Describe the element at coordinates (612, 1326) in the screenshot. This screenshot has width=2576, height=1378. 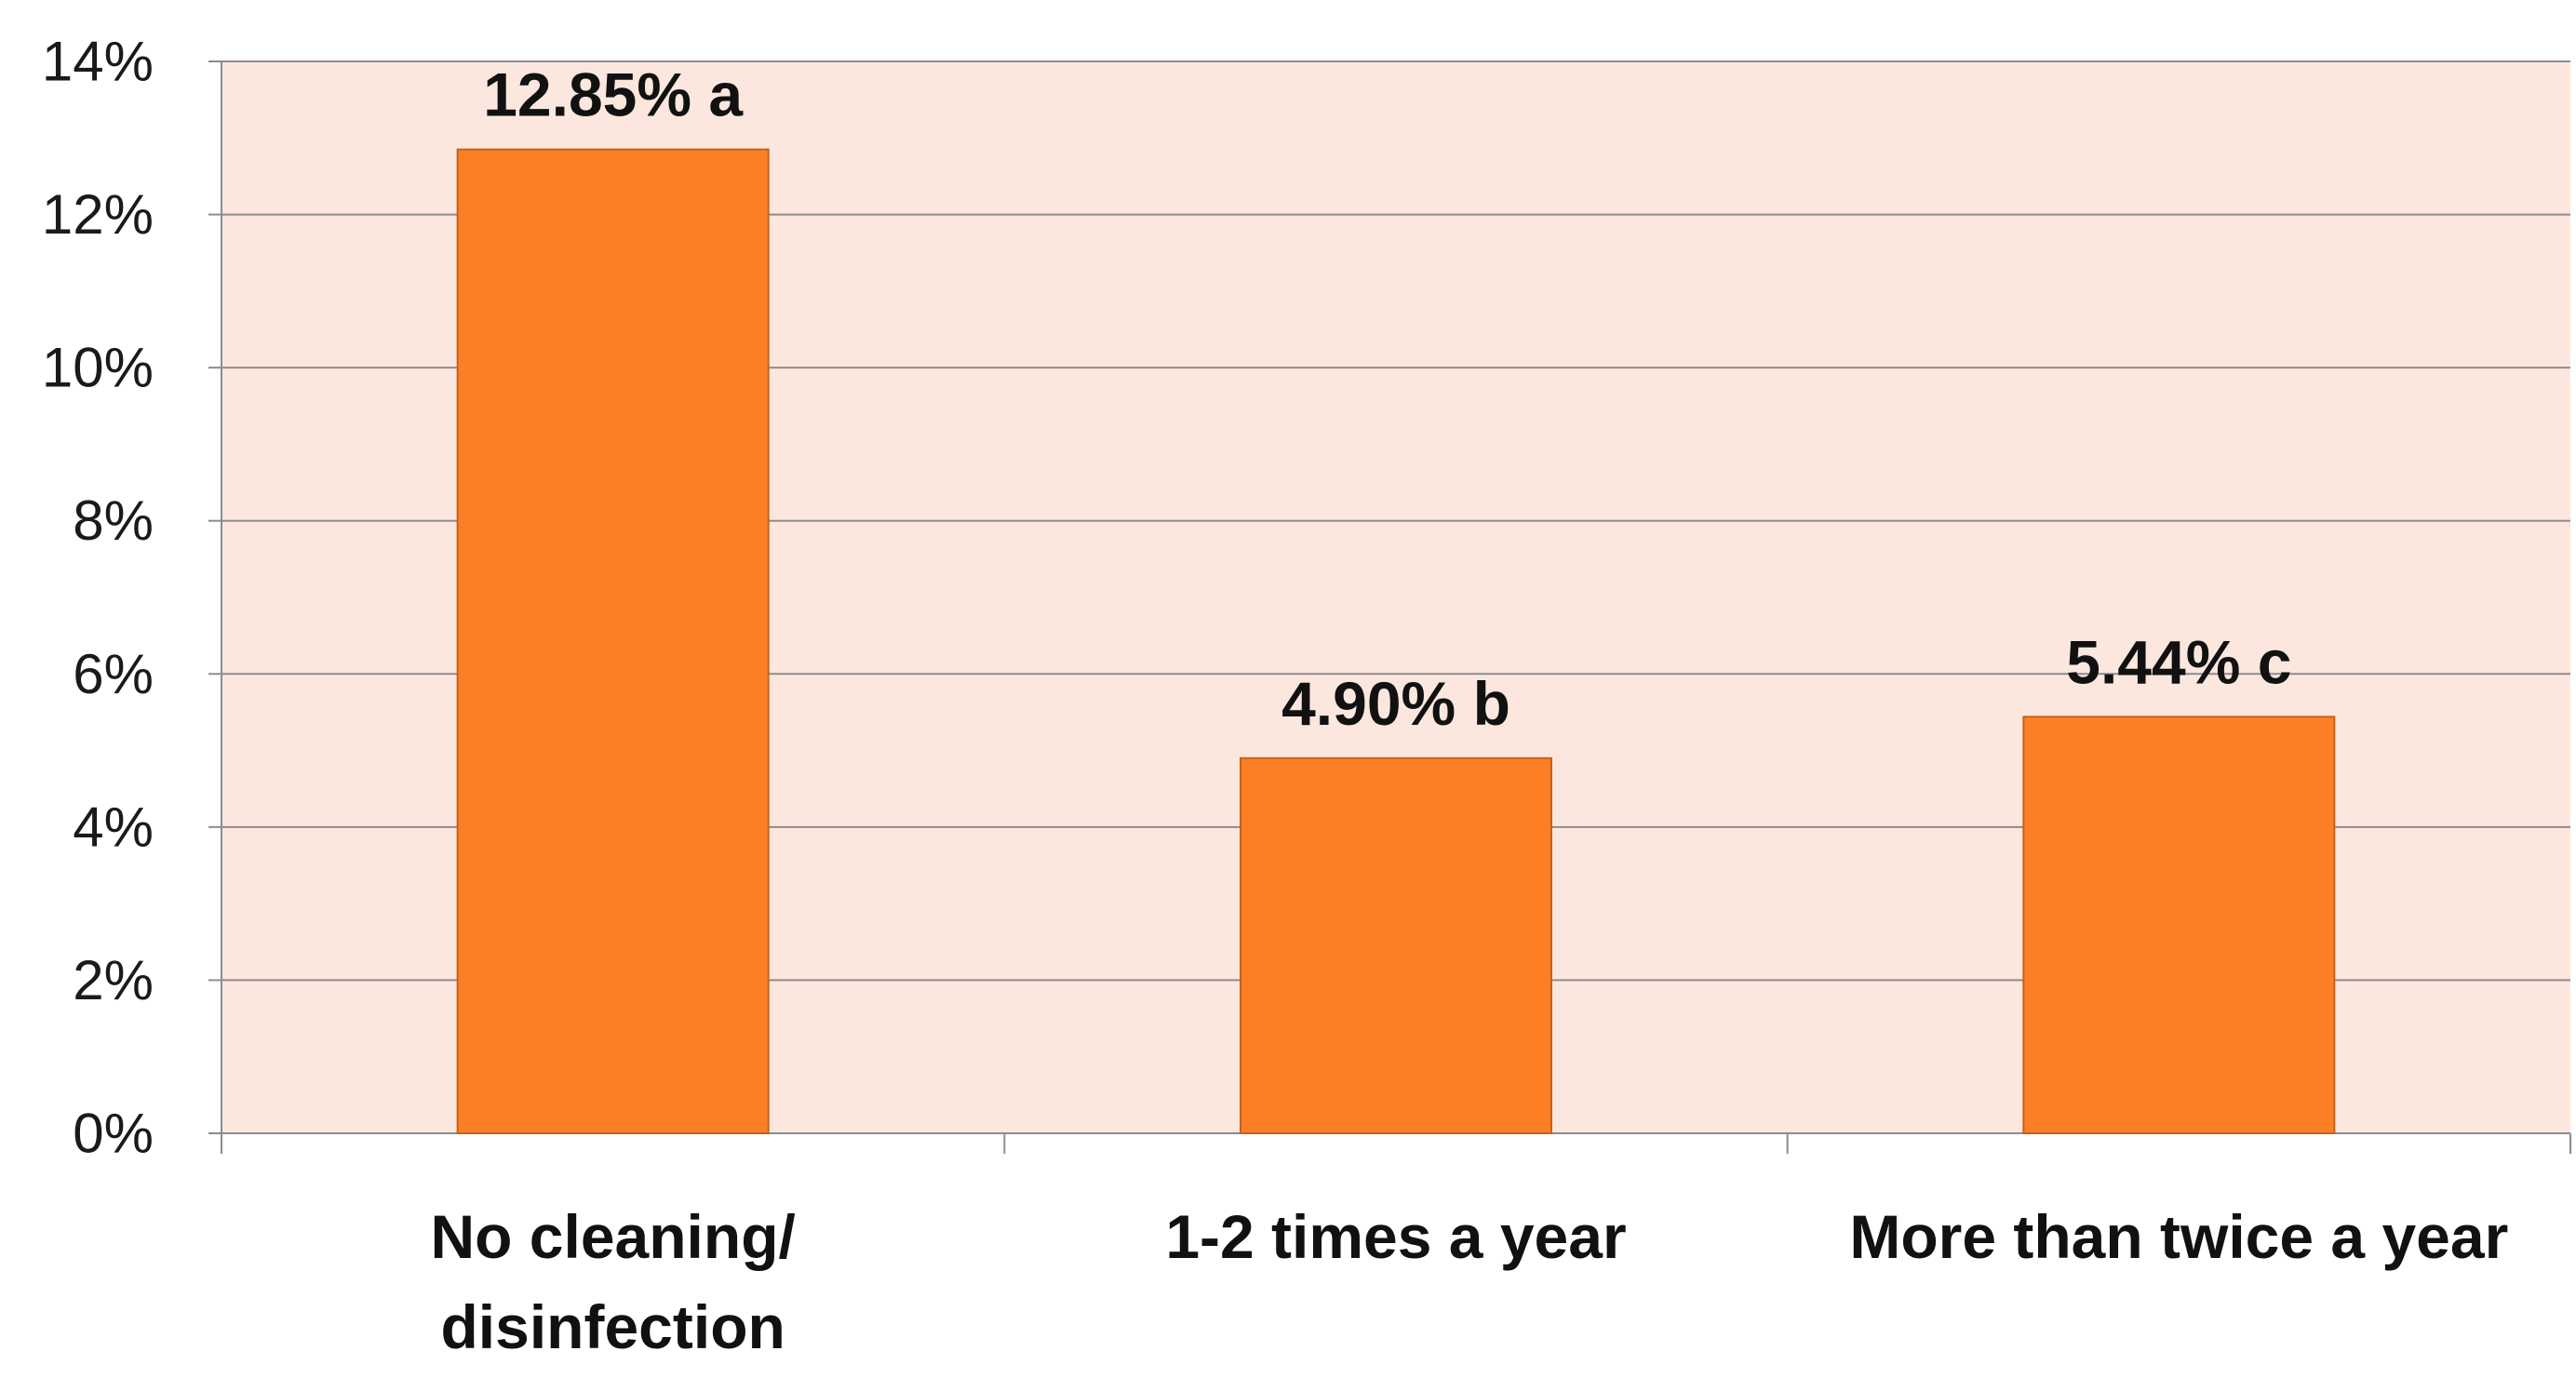
I see `category-label: disinfection` at that location.